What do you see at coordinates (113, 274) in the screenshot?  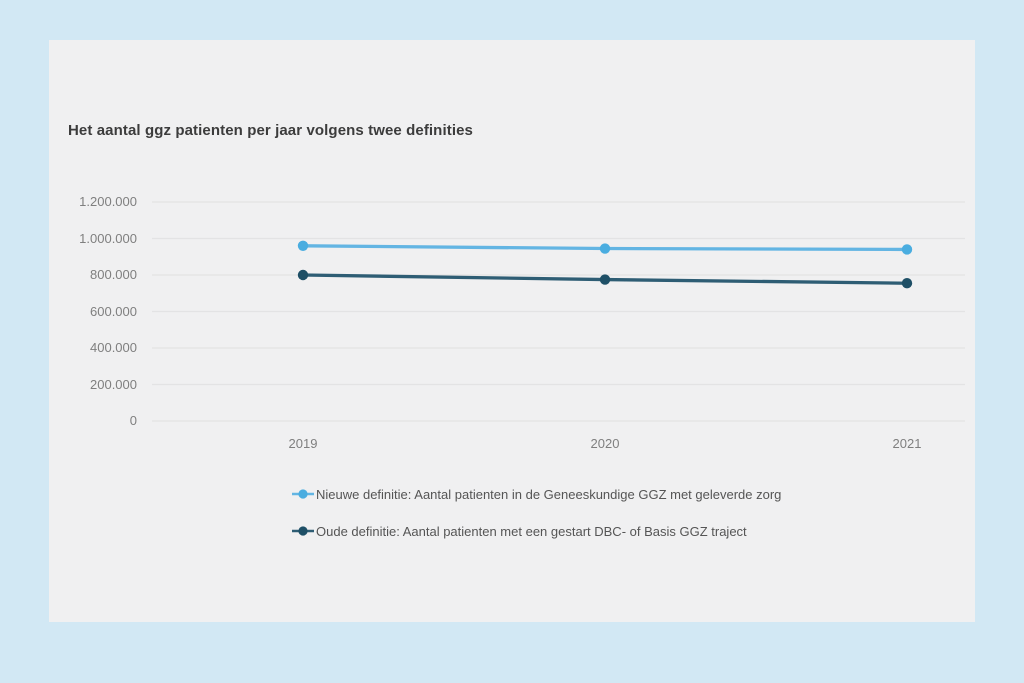 I see `y-axis-tick-label: 800.000` at bounding box center [113, 274].